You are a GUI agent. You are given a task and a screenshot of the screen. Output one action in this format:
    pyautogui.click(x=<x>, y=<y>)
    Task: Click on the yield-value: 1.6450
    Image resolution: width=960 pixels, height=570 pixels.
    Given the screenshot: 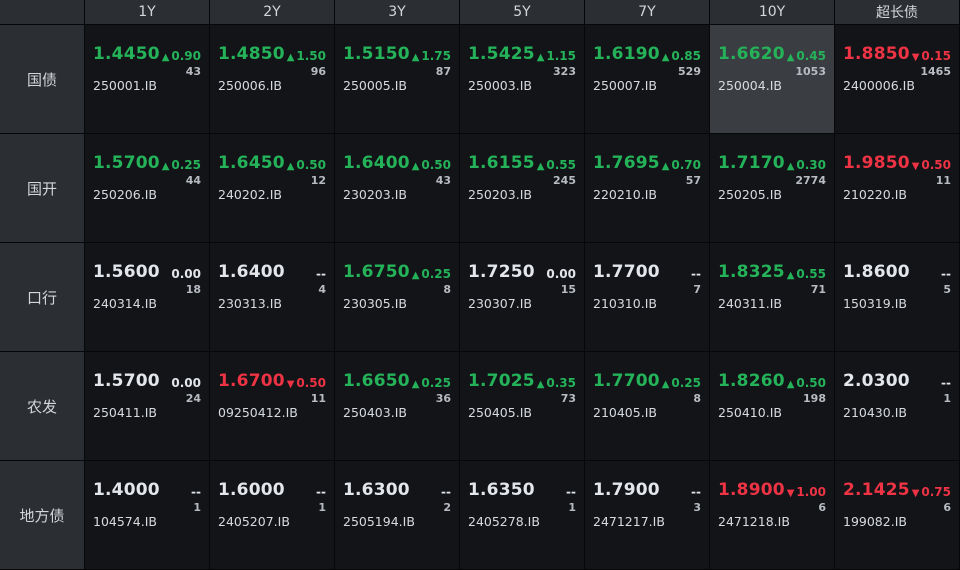 What is the action you would take?
    pyautogui.click(x=251, y=163)
    